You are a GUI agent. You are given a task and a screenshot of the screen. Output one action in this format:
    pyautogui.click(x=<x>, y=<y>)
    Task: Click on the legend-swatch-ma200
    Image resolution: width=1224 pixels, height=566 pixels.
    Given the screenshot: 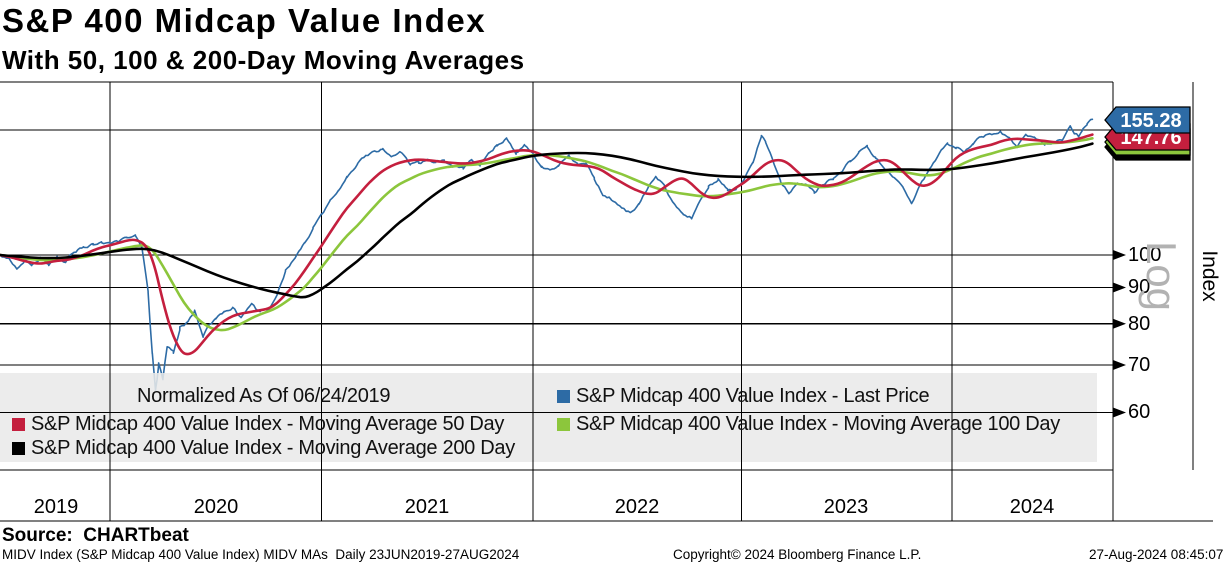 What is the action you would take?
    pyautogui.click(x=18, y=448)
    